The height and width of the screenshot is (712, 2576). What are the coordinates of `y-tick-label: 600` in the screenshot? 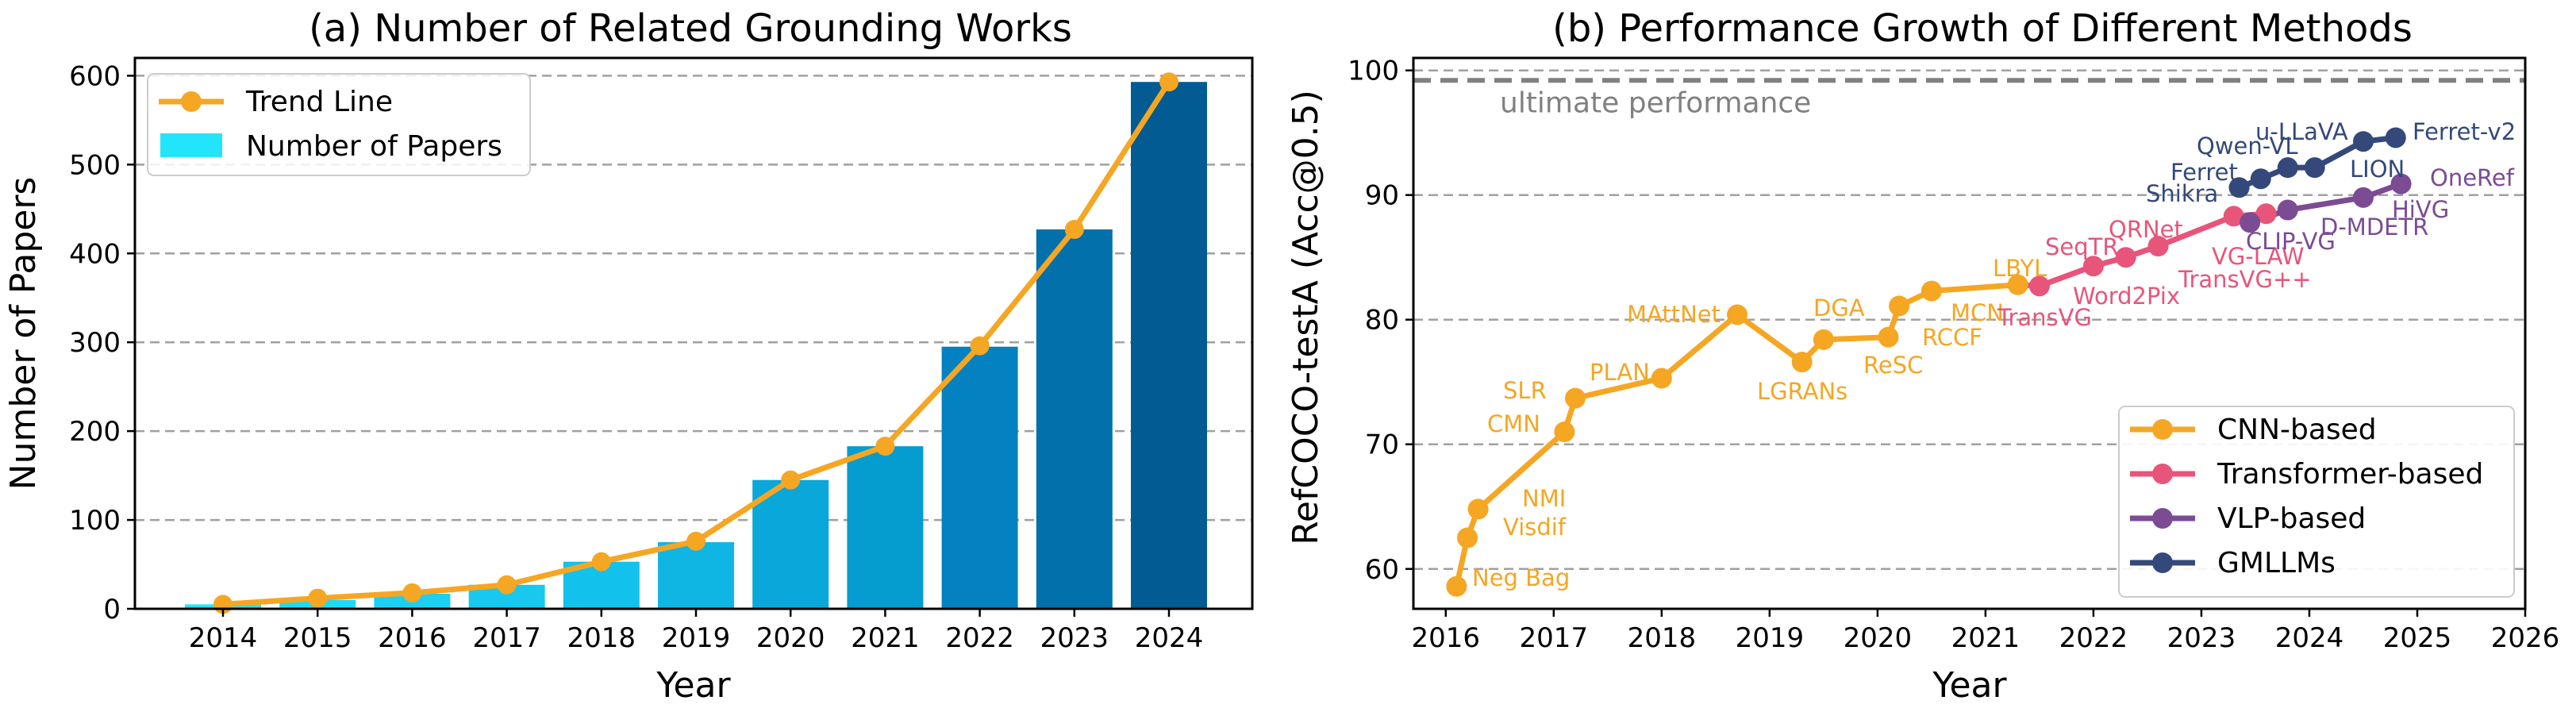 It's located at (95, 76).